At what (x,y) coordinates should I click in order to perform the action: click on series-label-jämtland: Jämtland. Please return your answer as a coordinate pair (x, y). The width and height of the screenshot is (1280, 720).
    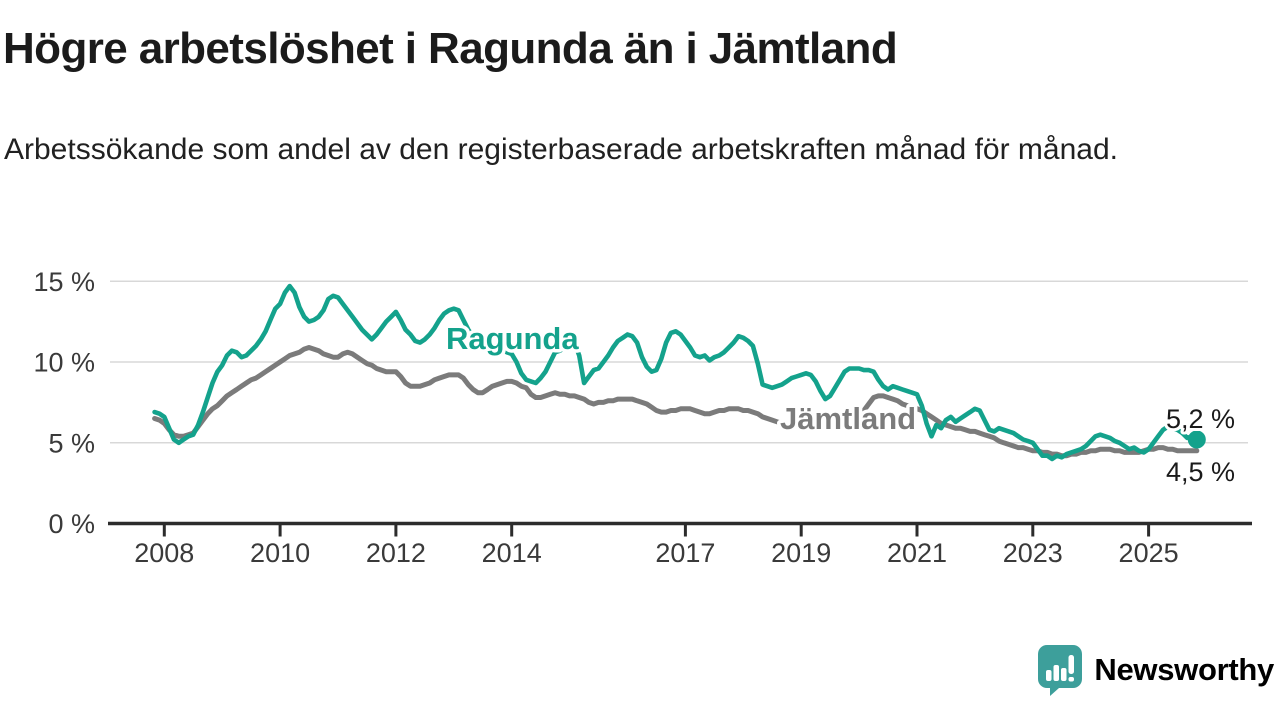
    Looking at the image, I should click on (848, 418).